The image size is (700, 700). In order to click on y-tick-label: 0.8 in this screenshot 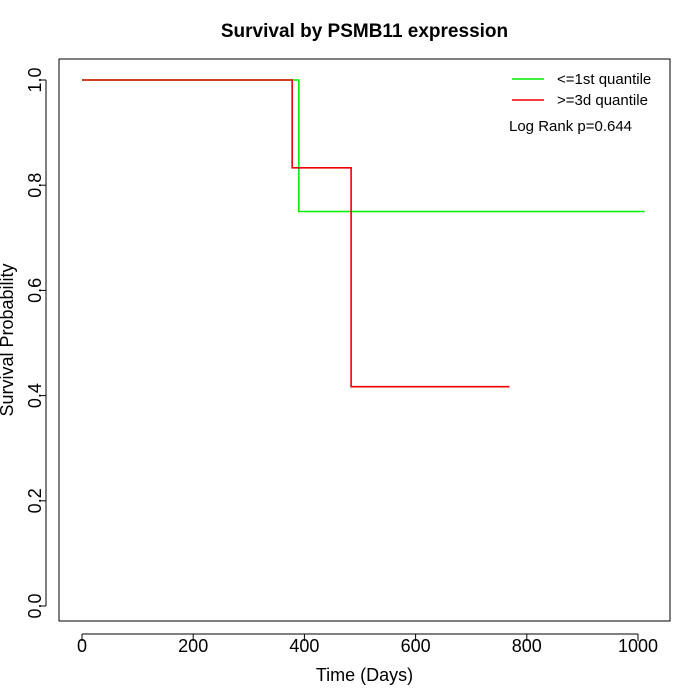, I will do `click(35, 185)`.